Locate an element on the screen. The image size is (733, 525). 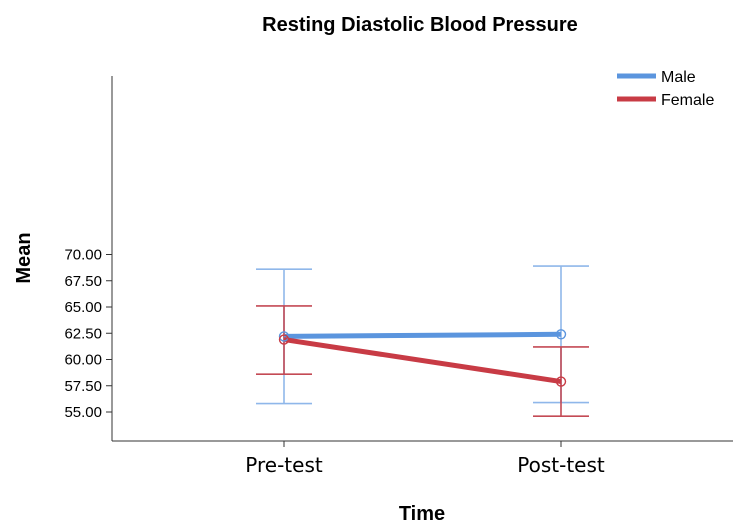
y-tick-label: 70.00 is located at coordinates (83, 255).